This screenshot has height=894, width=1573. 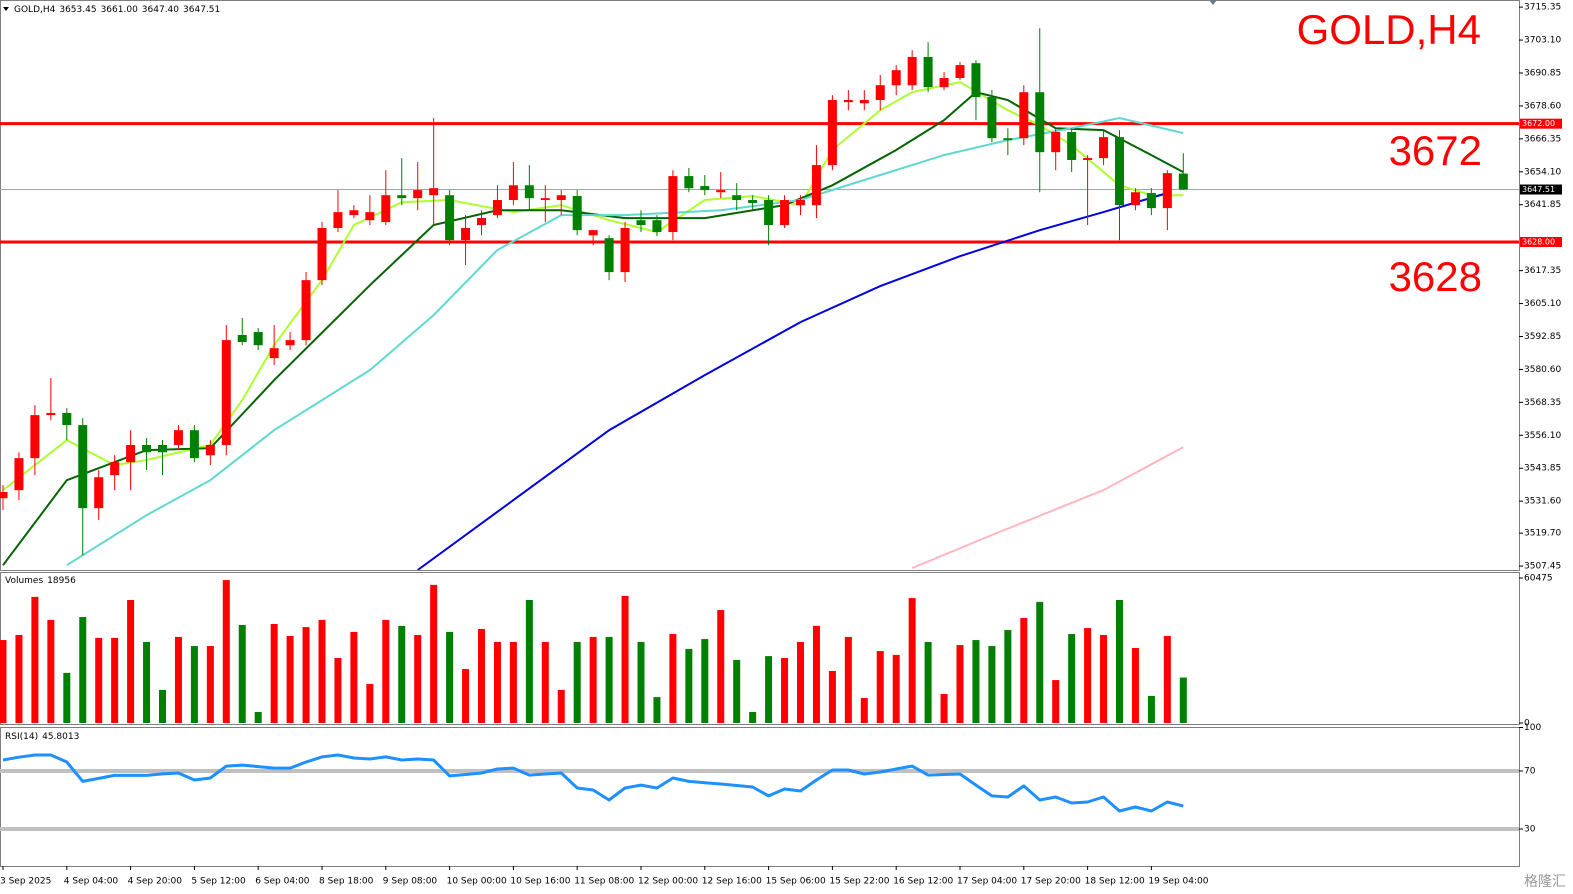 I want to click on x-tick-label: 12 Sep 16:00, so click(x=732, y=882).